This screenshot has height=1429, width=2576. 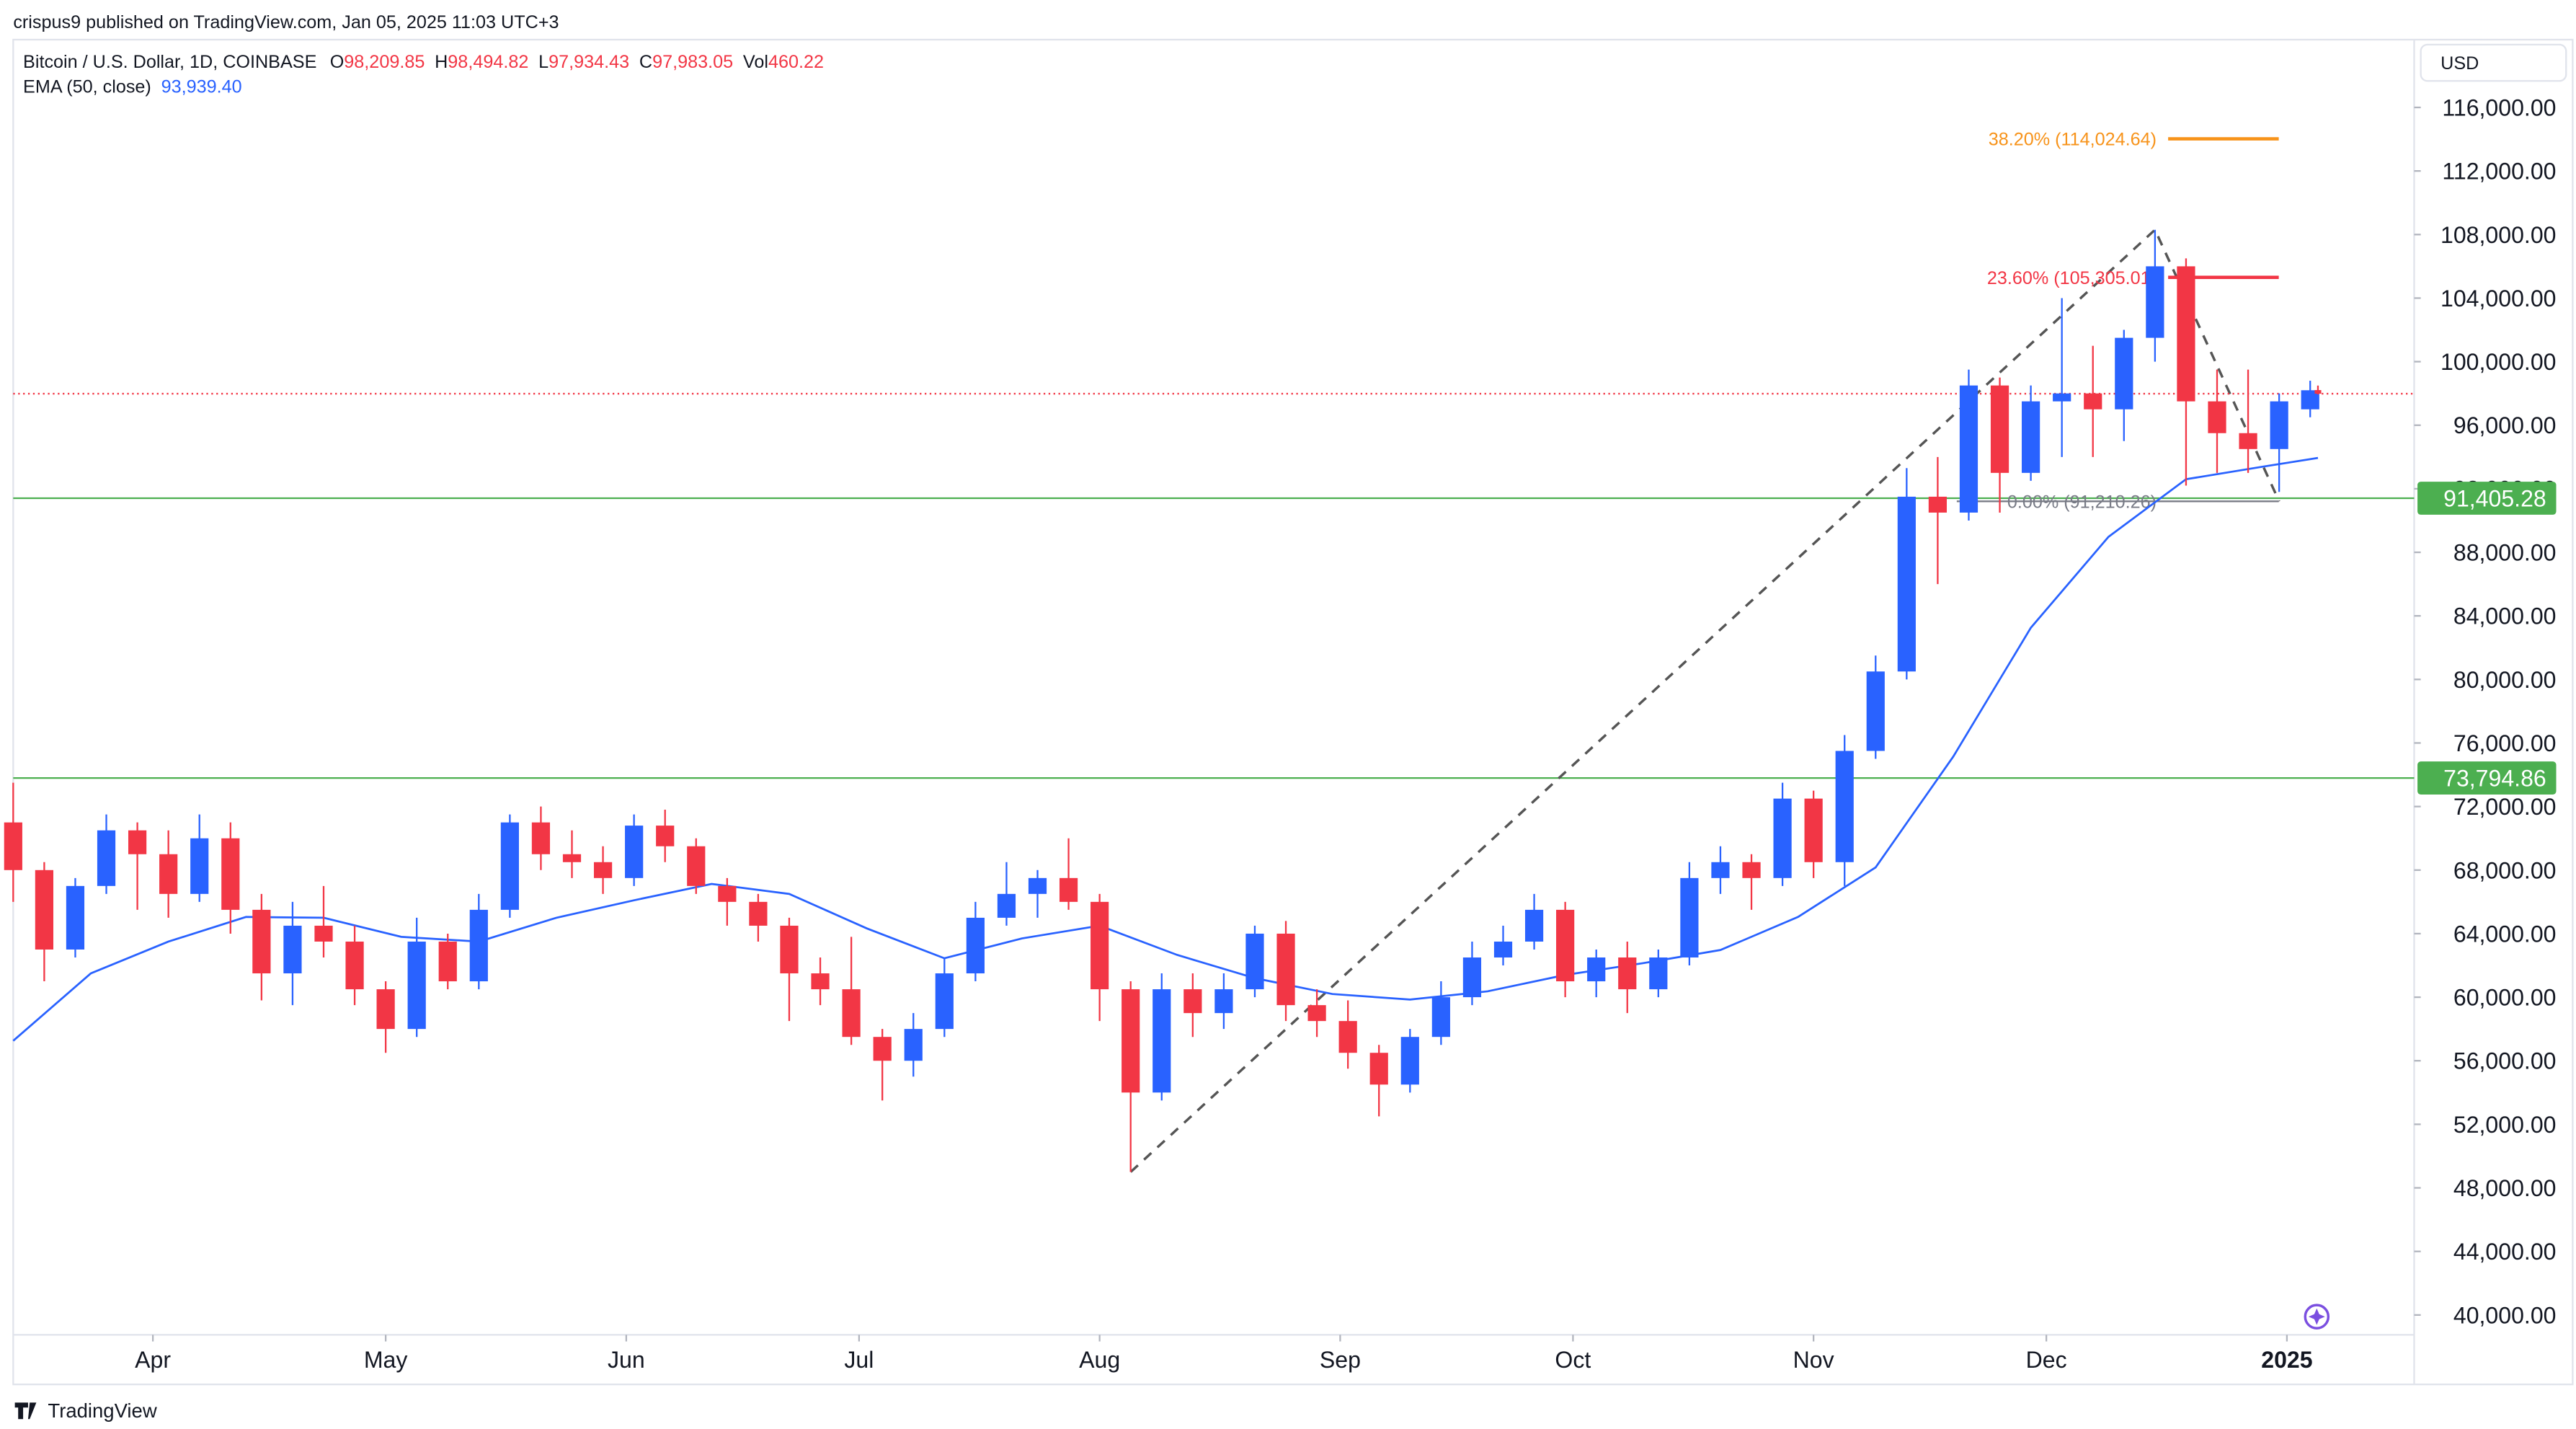 What do you see at coordinates (859, 1360) in the screenshot?
I see `x-tick-label: Jul` at bounding box center [859, 1360].